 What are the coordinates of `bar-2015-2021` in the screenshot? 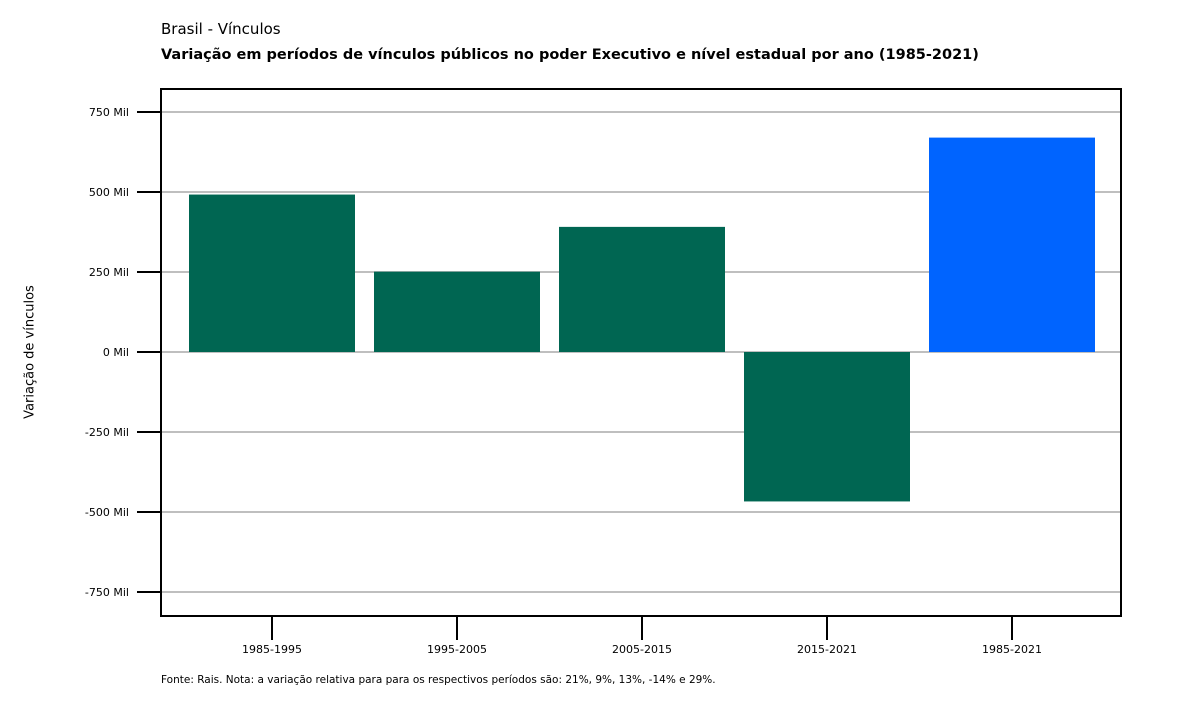 It's located at (827, 427).